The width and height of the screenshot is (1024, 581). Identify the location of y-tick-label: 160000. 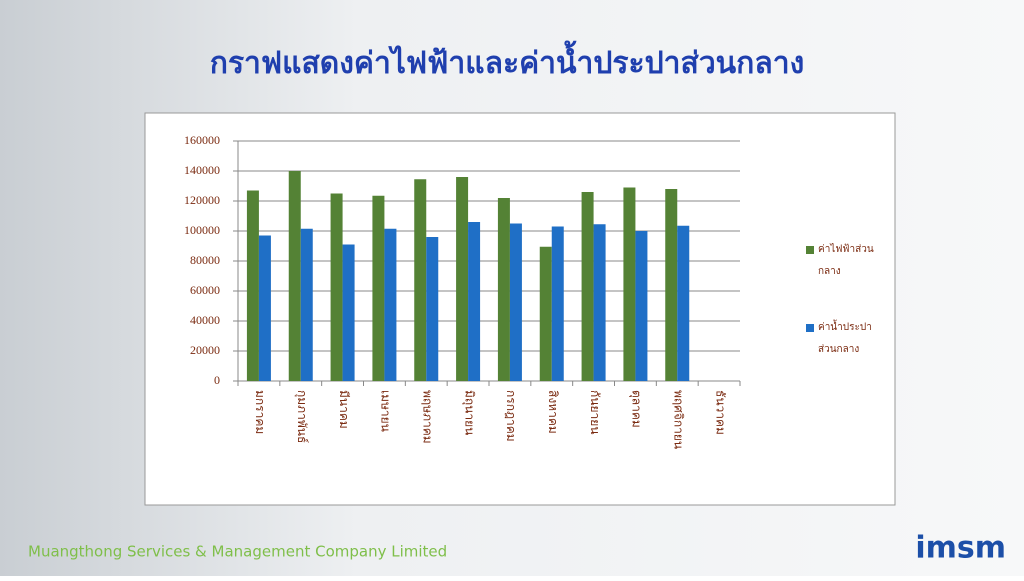
(202, 140).